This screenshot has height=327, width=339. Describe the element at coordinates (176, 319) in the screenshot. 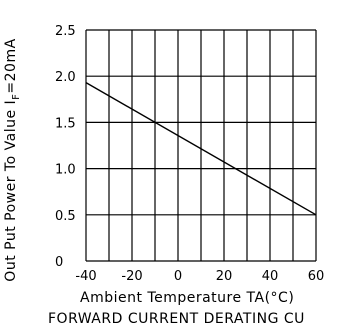

I see `chart-title: FORWARD CURRENT DERATING CU` at that location.